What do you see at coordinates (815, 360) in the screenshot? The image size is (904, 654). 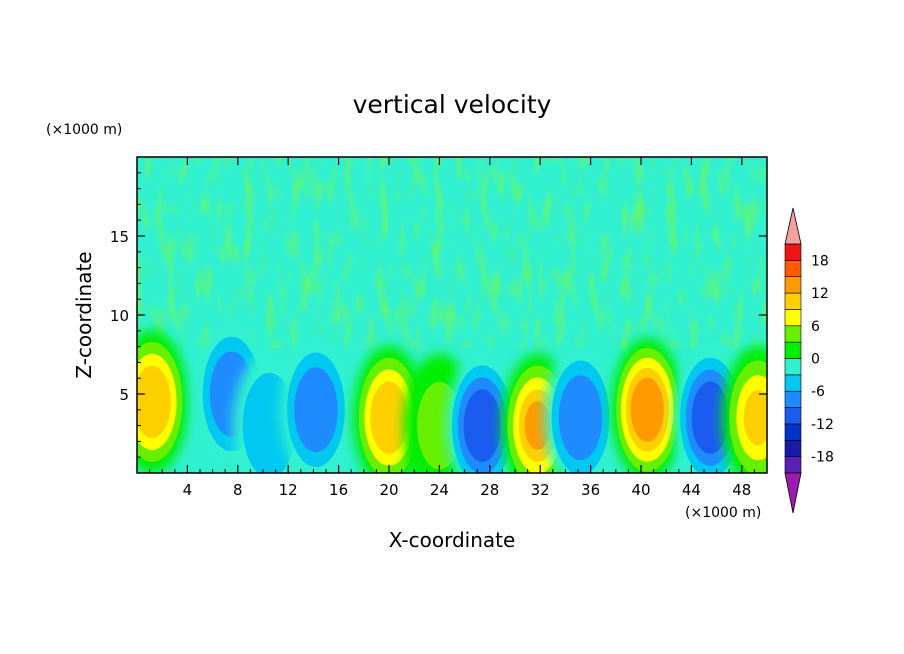 I see `colorbar-tick-label: 0` at bounding box center [815, 360].